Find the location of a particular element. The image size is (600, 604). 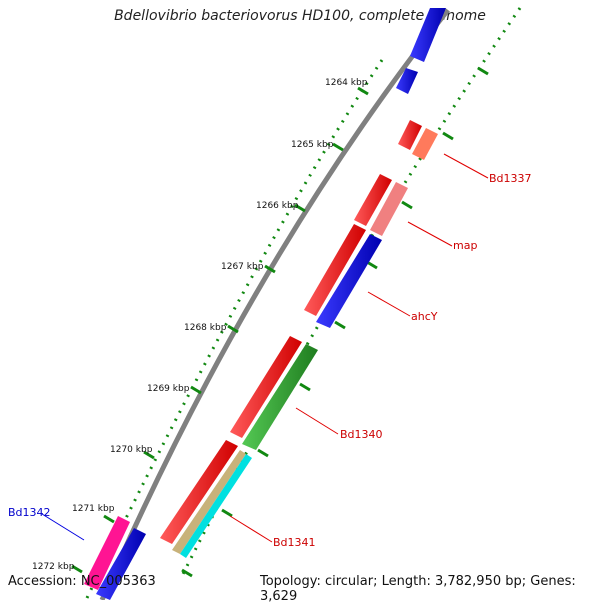

leader-bd1342 is located at coordinates (63, 527).